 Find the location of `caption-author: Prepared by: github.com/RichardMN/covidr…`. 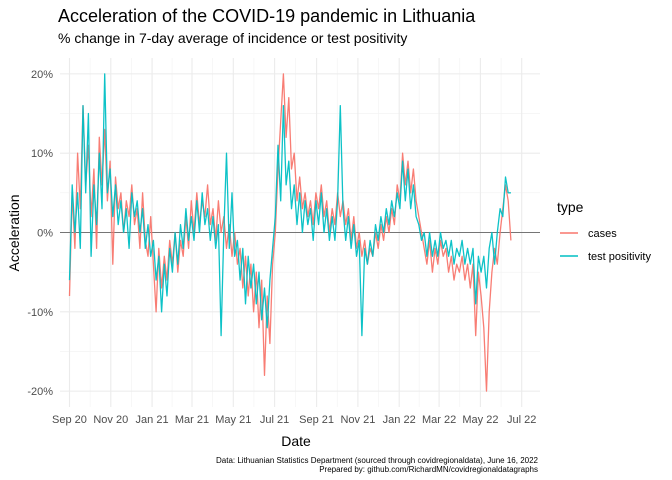

caption-author: Prepared by: github.com/RichardMN/covidr… is located at coordinates (428, 469).